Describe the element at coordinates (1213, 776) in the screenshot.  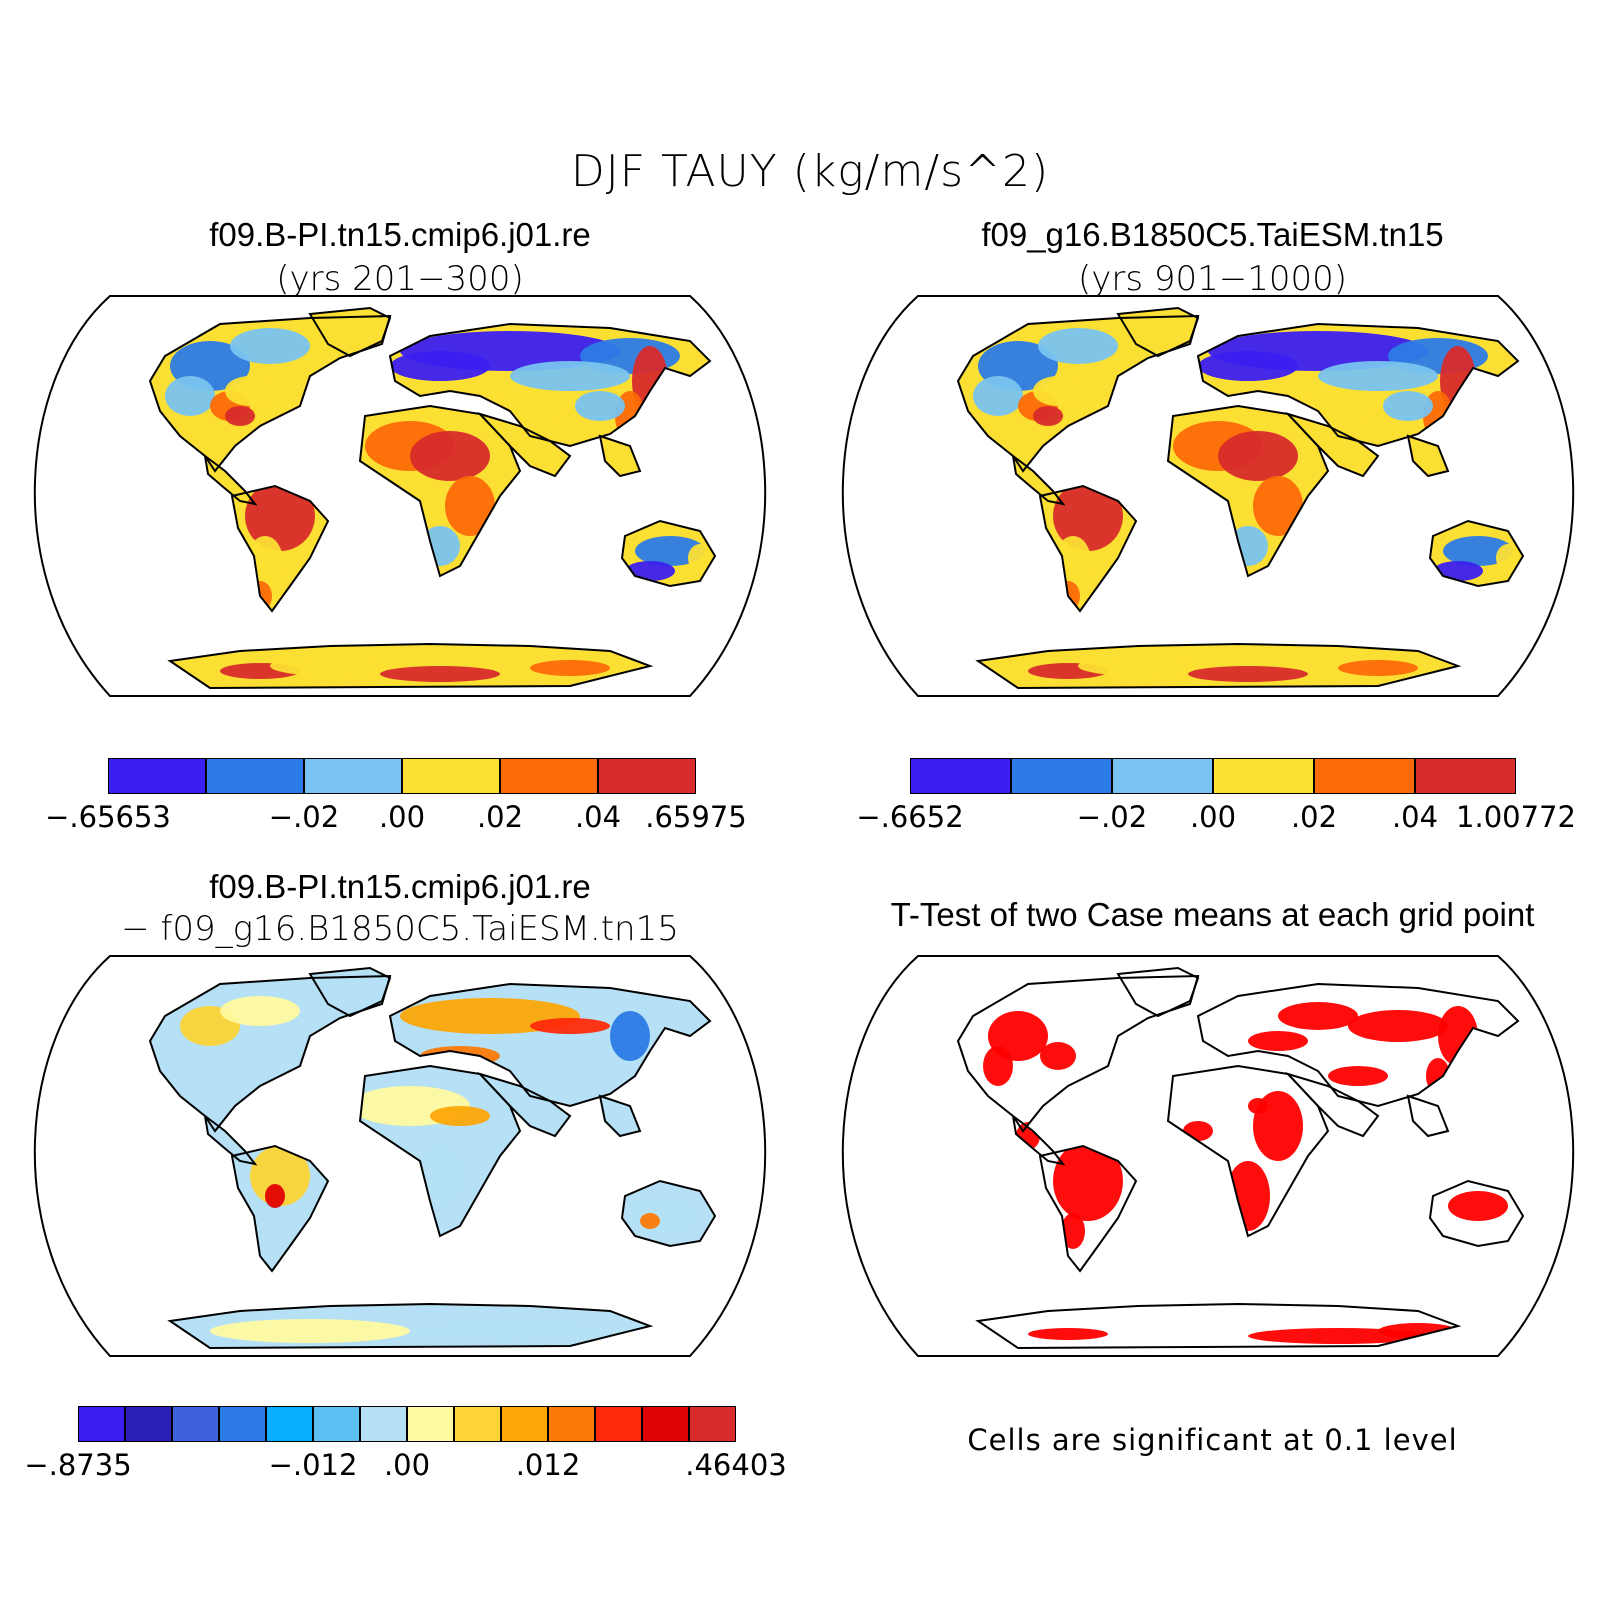
I see `panel2-colorbar` at that location.